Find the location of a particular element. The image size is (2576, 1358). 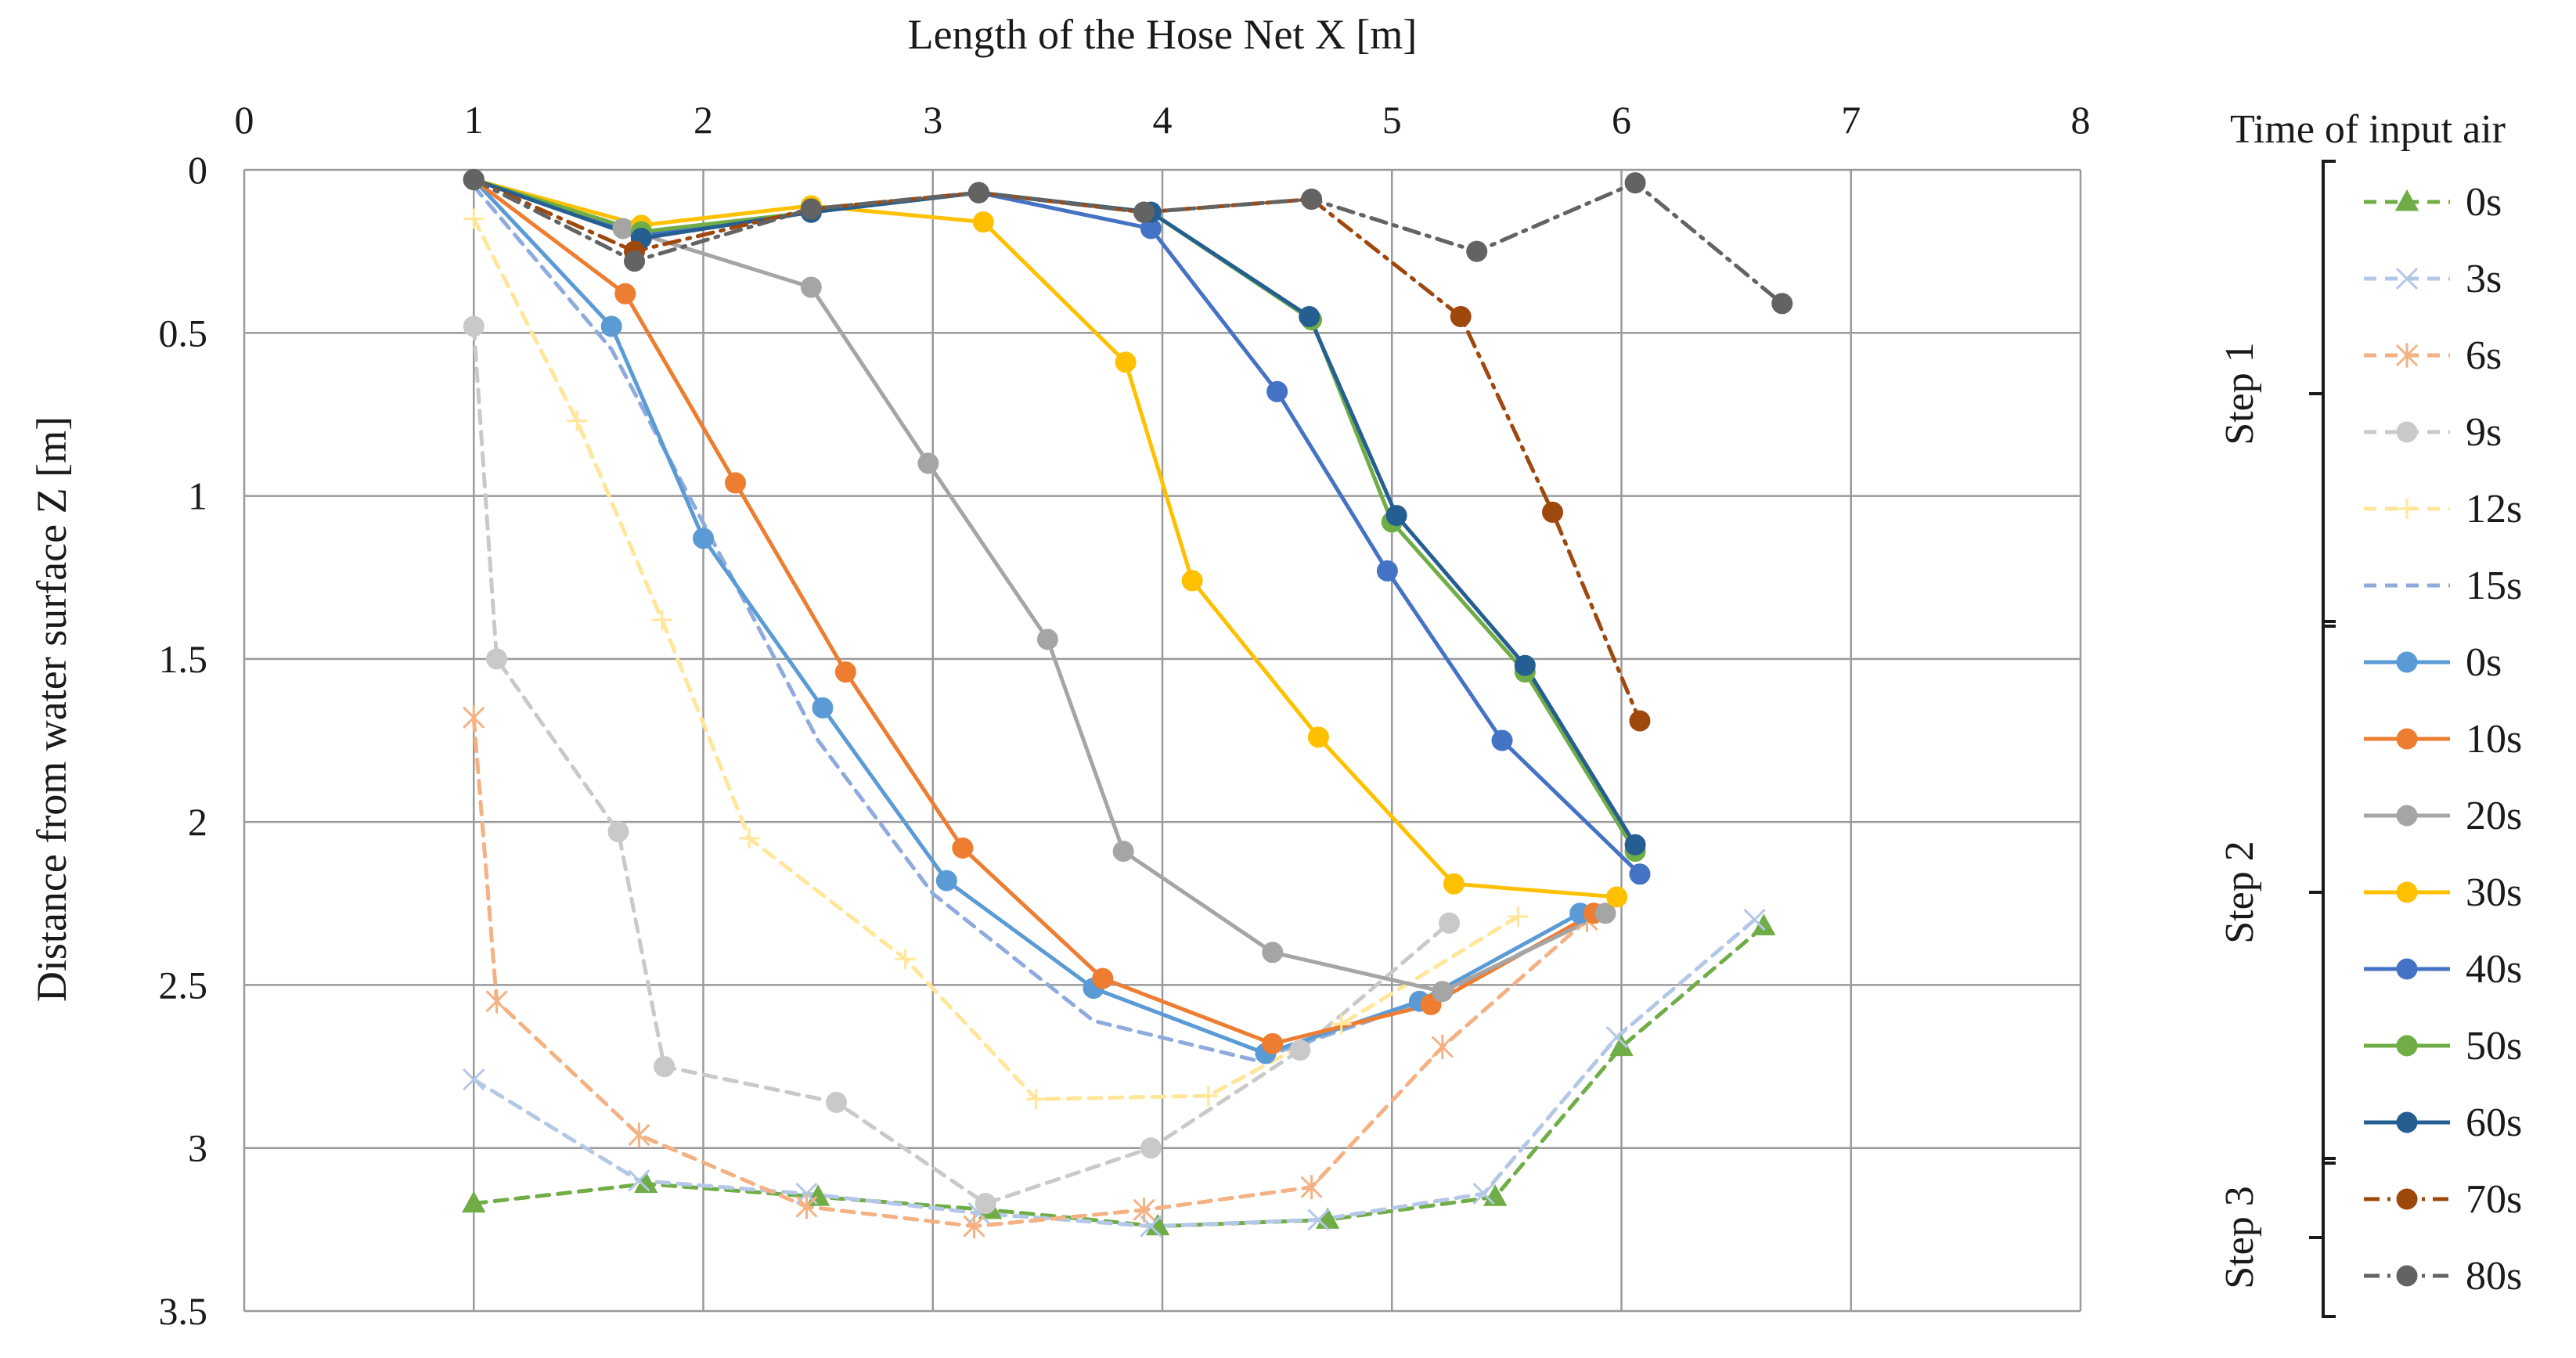

legend-label: 15s is located at coordinates (2494, 586).